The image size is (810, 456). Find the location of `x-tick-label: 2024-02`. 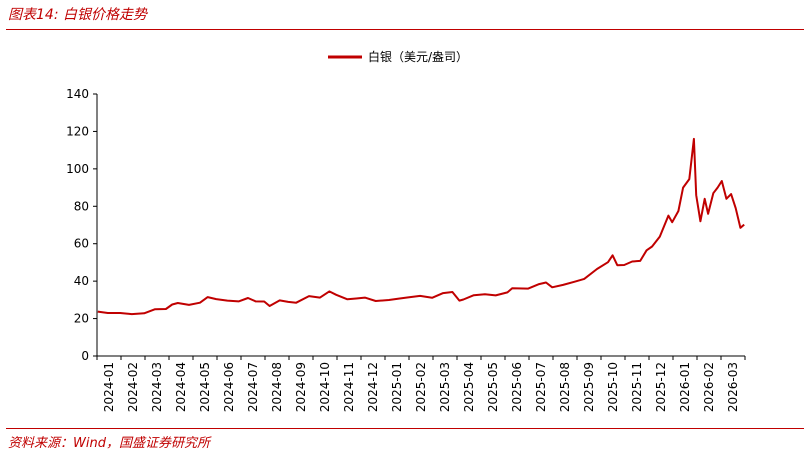

x-tick-label: 2024-02 is located at coordinates (133, 387).